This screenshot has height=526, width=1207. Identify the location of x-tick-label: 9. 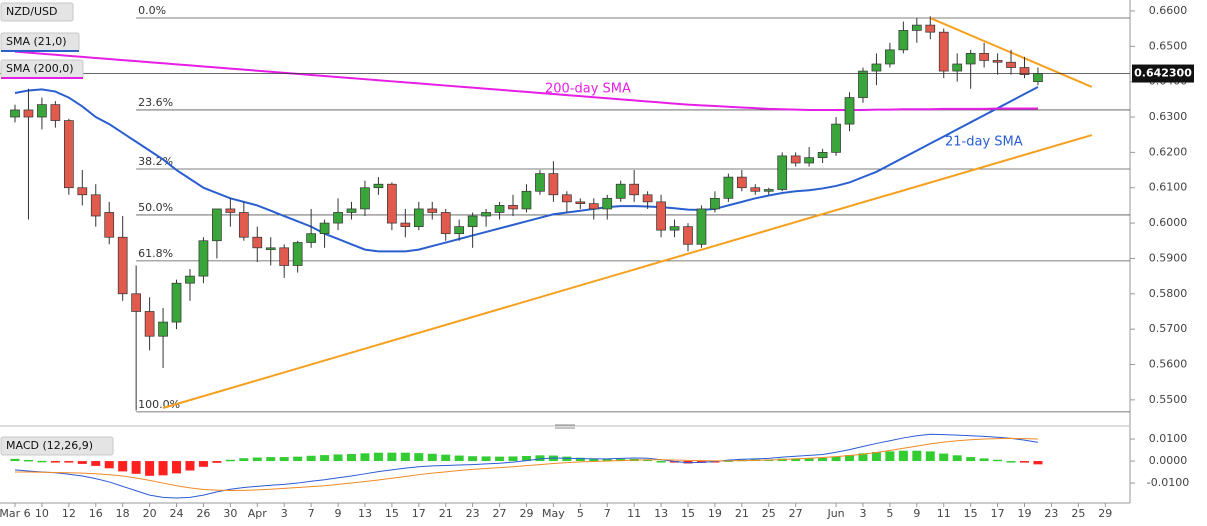
(338, 513).